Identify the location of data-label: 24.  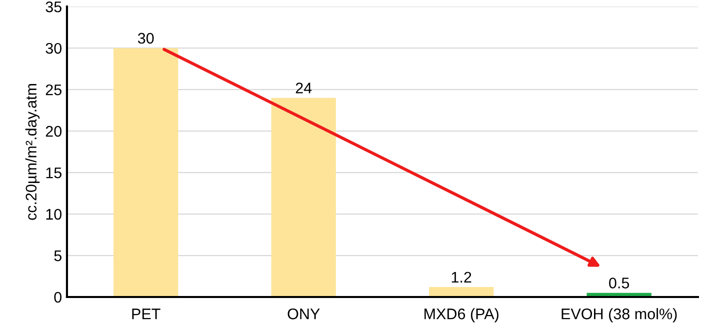
(304, 88).